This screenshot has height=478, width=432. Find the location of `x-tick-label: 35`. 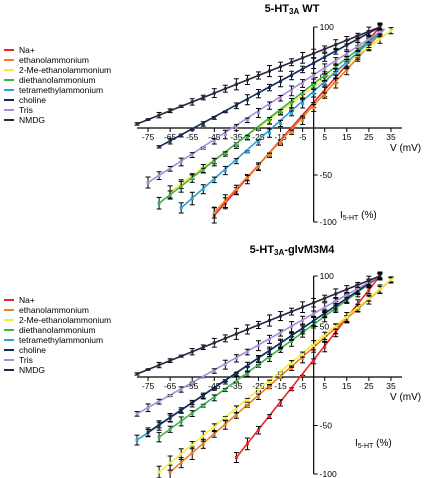

x-tick-label: 35 is located at coordinates (391, 386).